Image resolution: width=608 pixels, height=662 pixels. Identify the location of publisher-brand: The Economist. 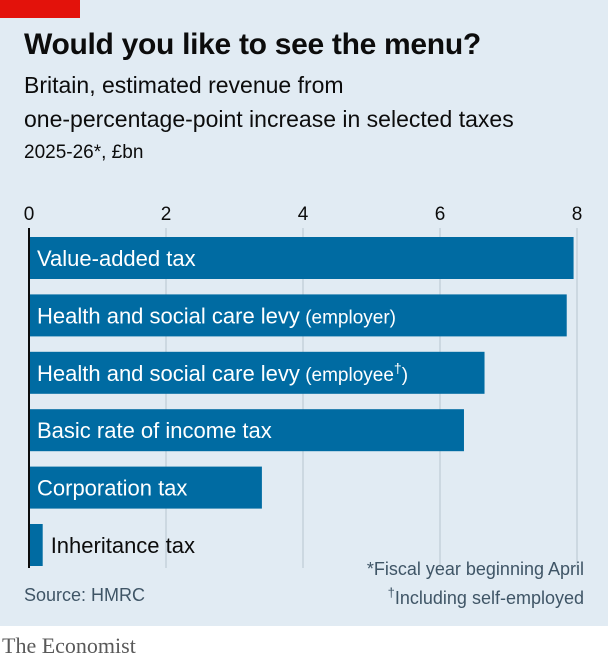
(69, 645).